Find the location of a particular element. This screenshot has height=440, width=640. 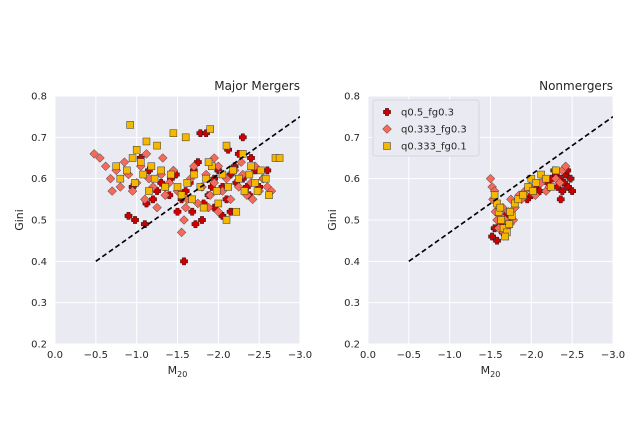

panel-title: Major Mergers is located at coordinates (257, 86).